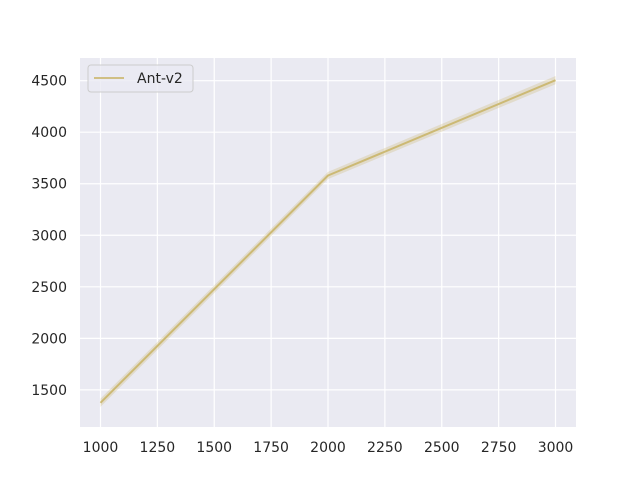 Image resolution: width=640 pixels, height=480 pixels. I want to click on y-tick-label-4500: 4500, so click(49, 82).